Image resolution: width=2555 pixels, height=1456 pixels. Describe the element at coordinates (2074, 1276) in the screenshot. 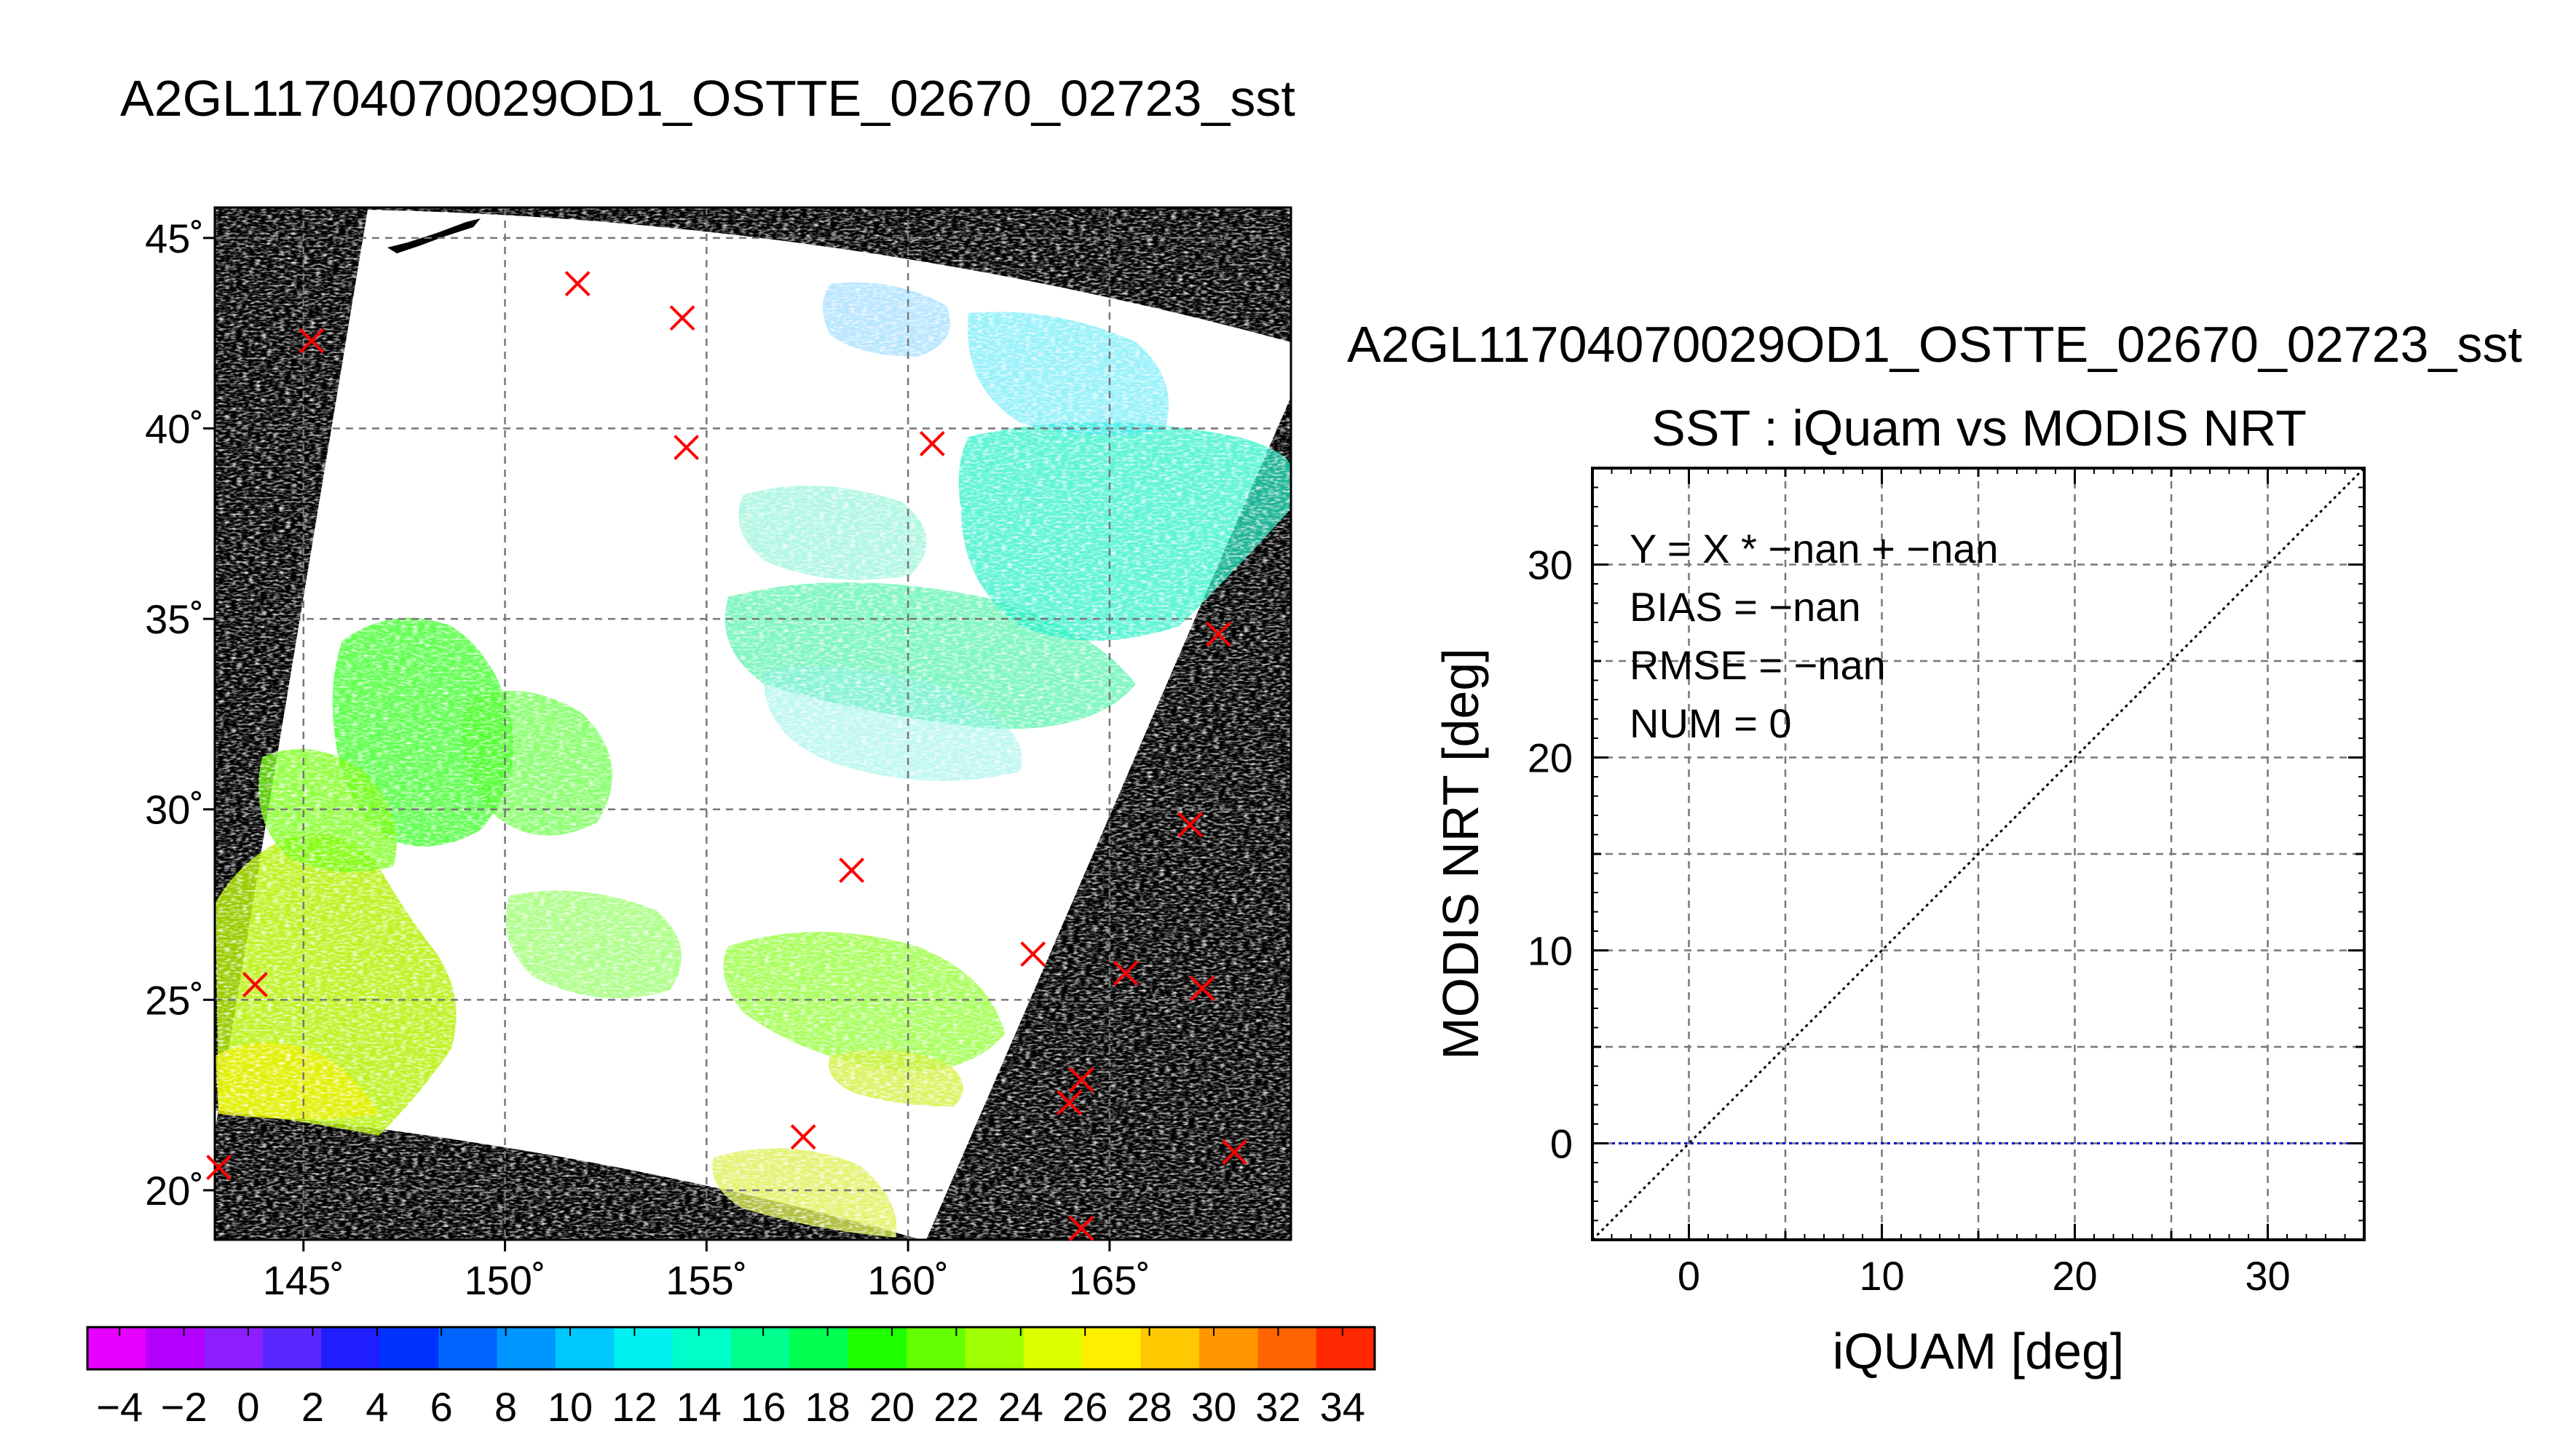

I see `x-tick-label-20: 20` at that location.